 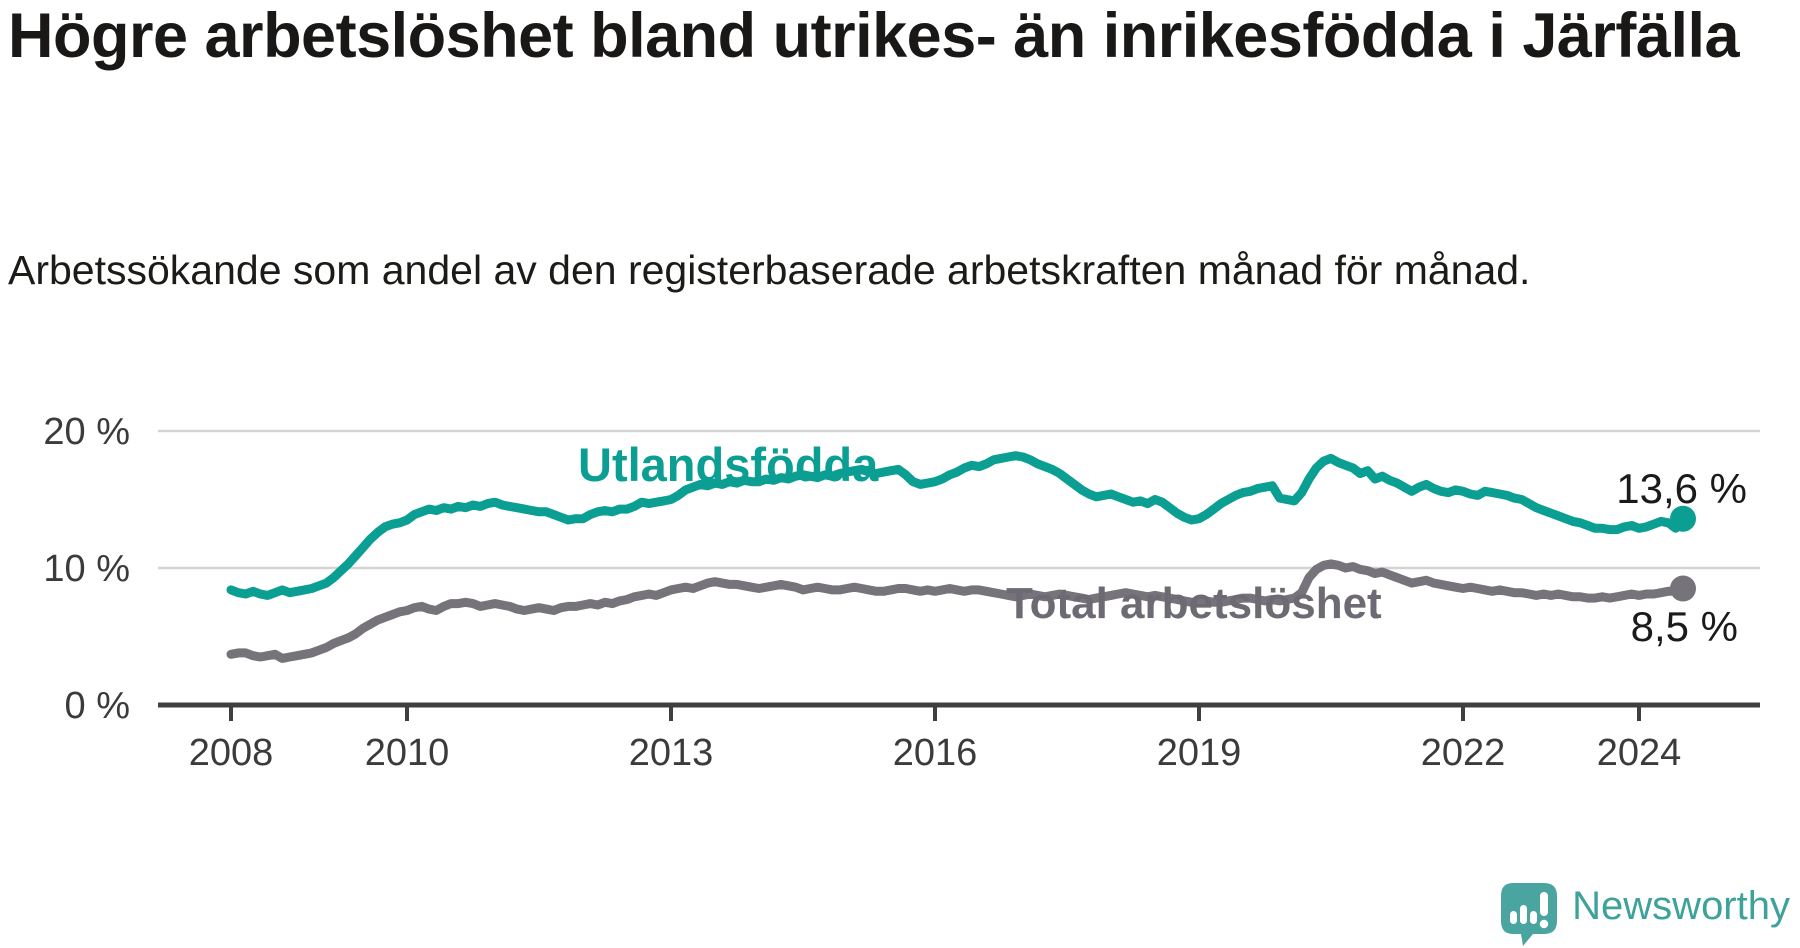 I want to click on end-value-utlandsfodda: 13,6 %, so click(x=1681, y=488).